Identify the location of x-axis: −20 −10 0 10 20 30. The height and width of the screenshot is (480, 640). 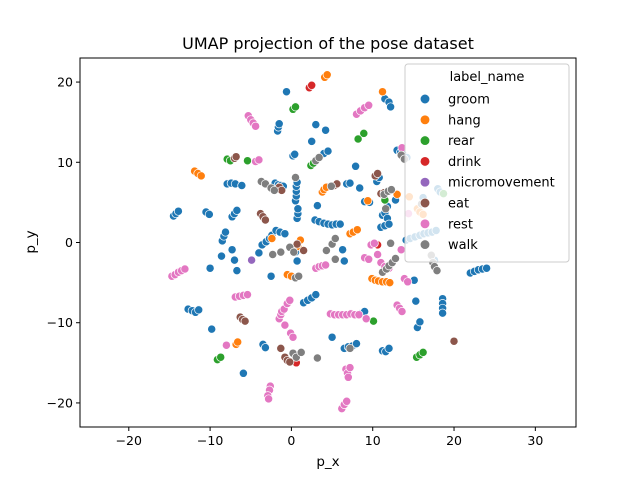
(329, 437).